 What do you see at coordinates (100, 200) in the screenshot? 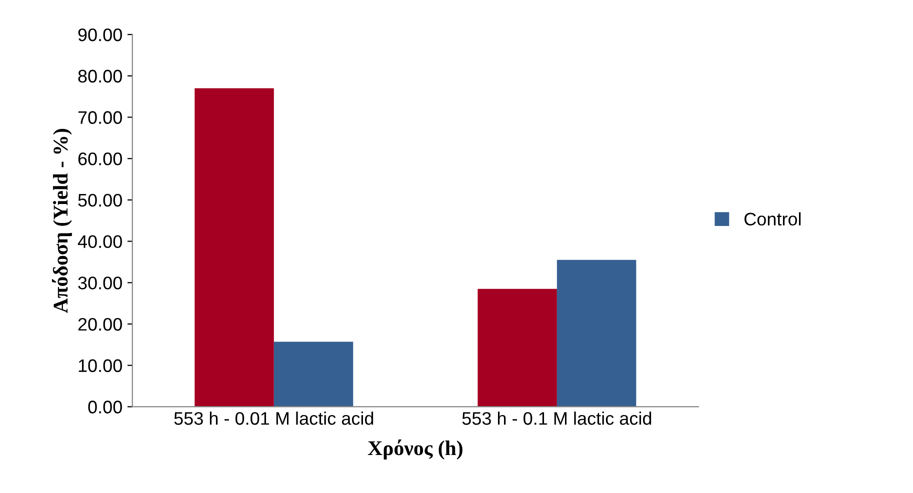
I see `y-tick-label: 50.00` at bounding box center [100, 200].